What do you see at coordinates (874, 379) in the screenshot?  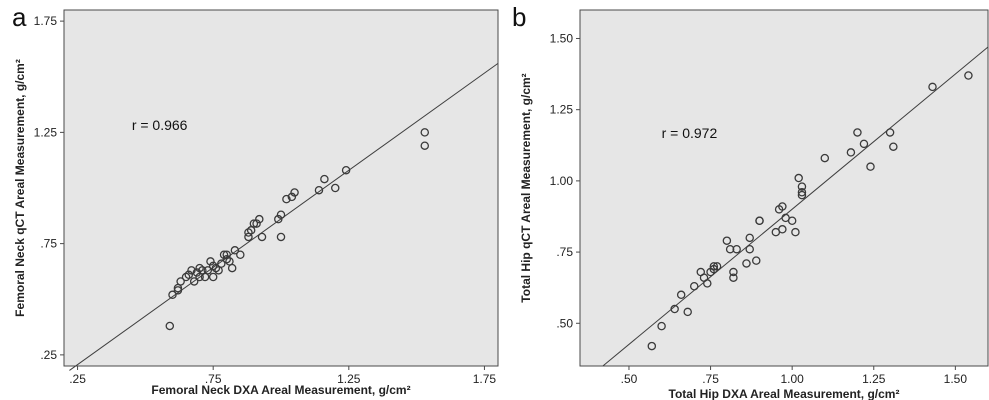 I see `panel-b-x-tick-label: 1.25` at bounding box center [874, 379].